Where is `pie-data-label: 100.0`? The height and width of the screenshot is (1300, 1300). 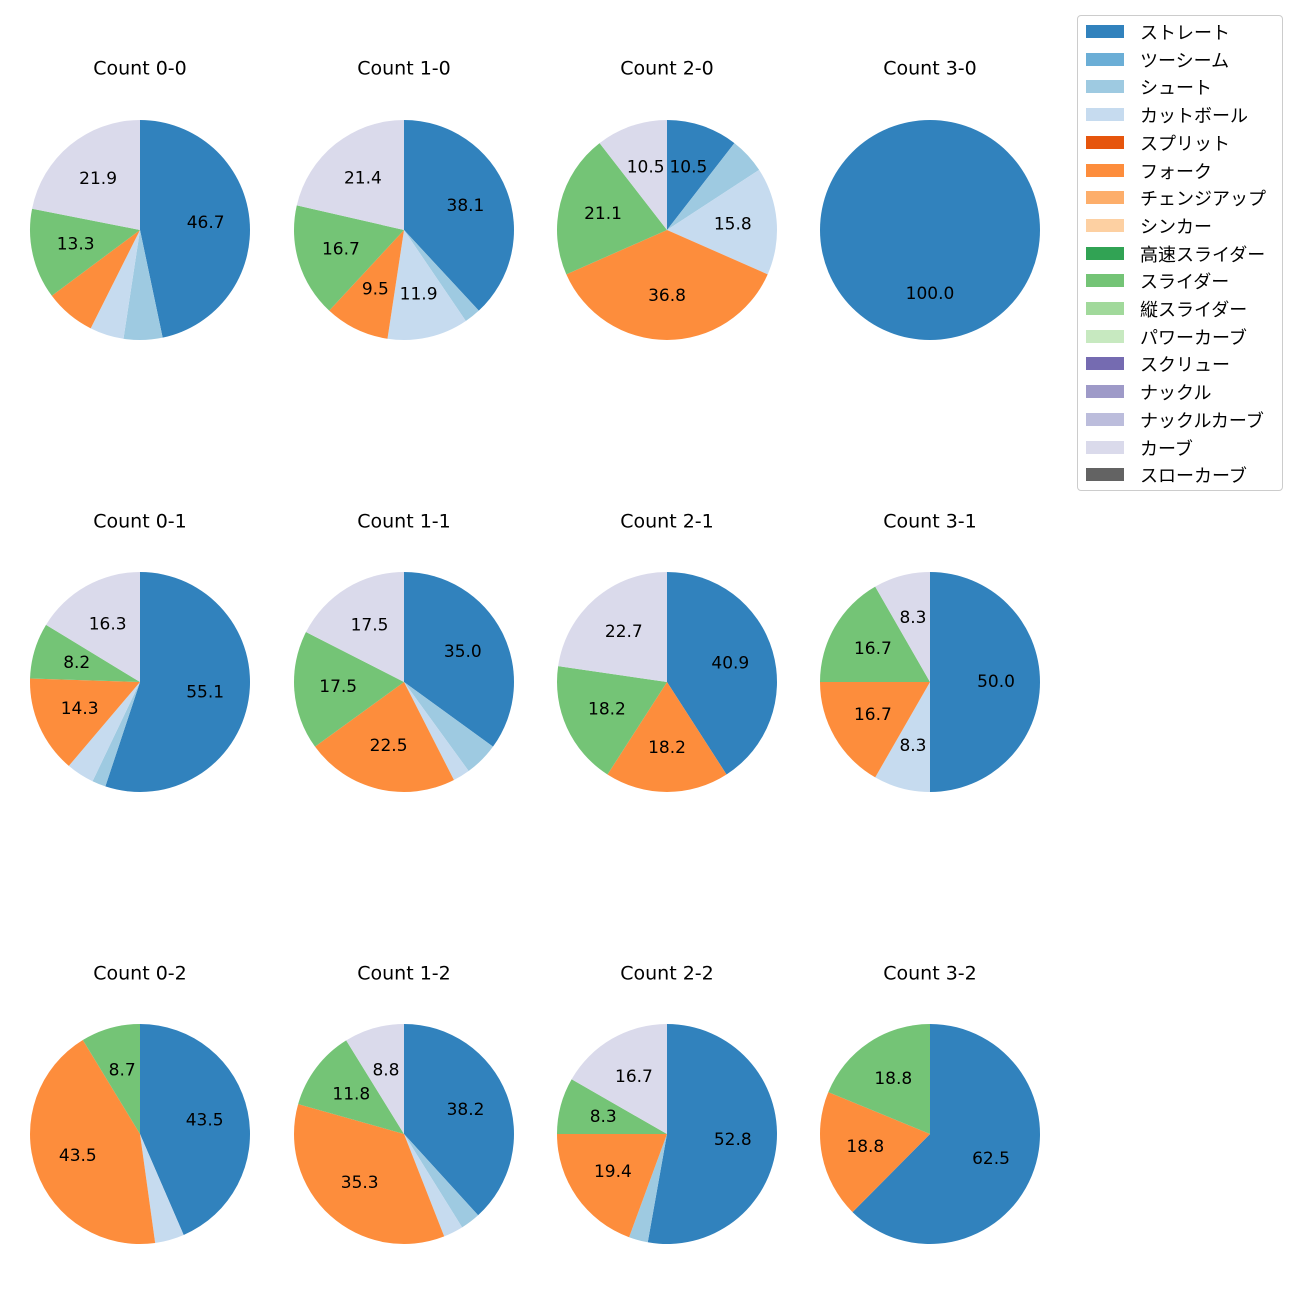 pie-data-label: 100.0 is located at coordinates (930, 294).